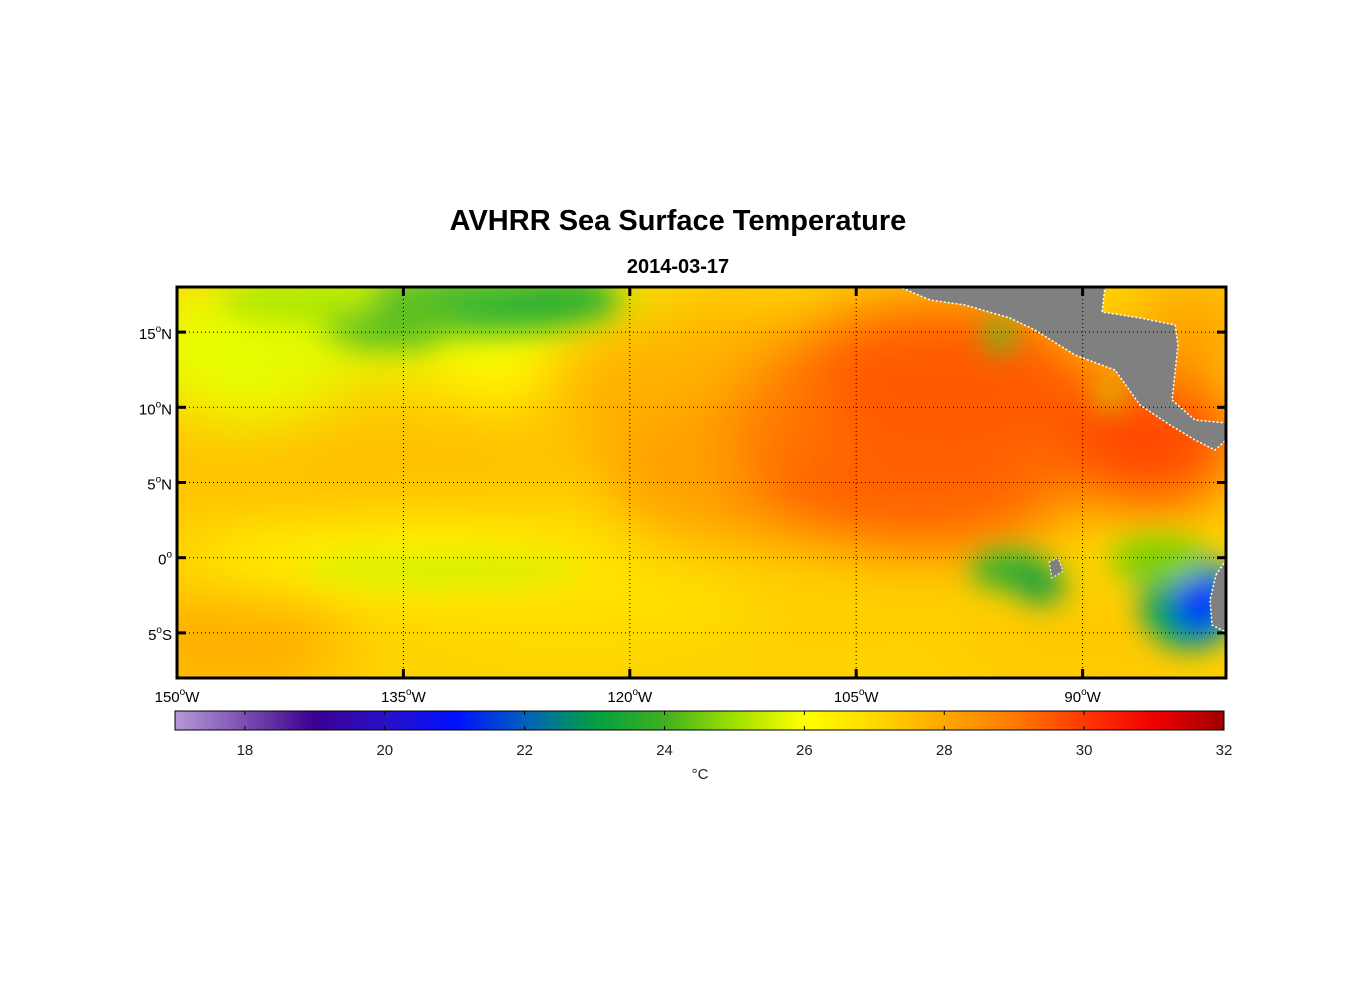 The width and height of the screenshot is (1356, 1000). Describe the element at coordinates (678, 267) in the screenshot. I see `map-date-subtitle: 2014-03-17` at that location.